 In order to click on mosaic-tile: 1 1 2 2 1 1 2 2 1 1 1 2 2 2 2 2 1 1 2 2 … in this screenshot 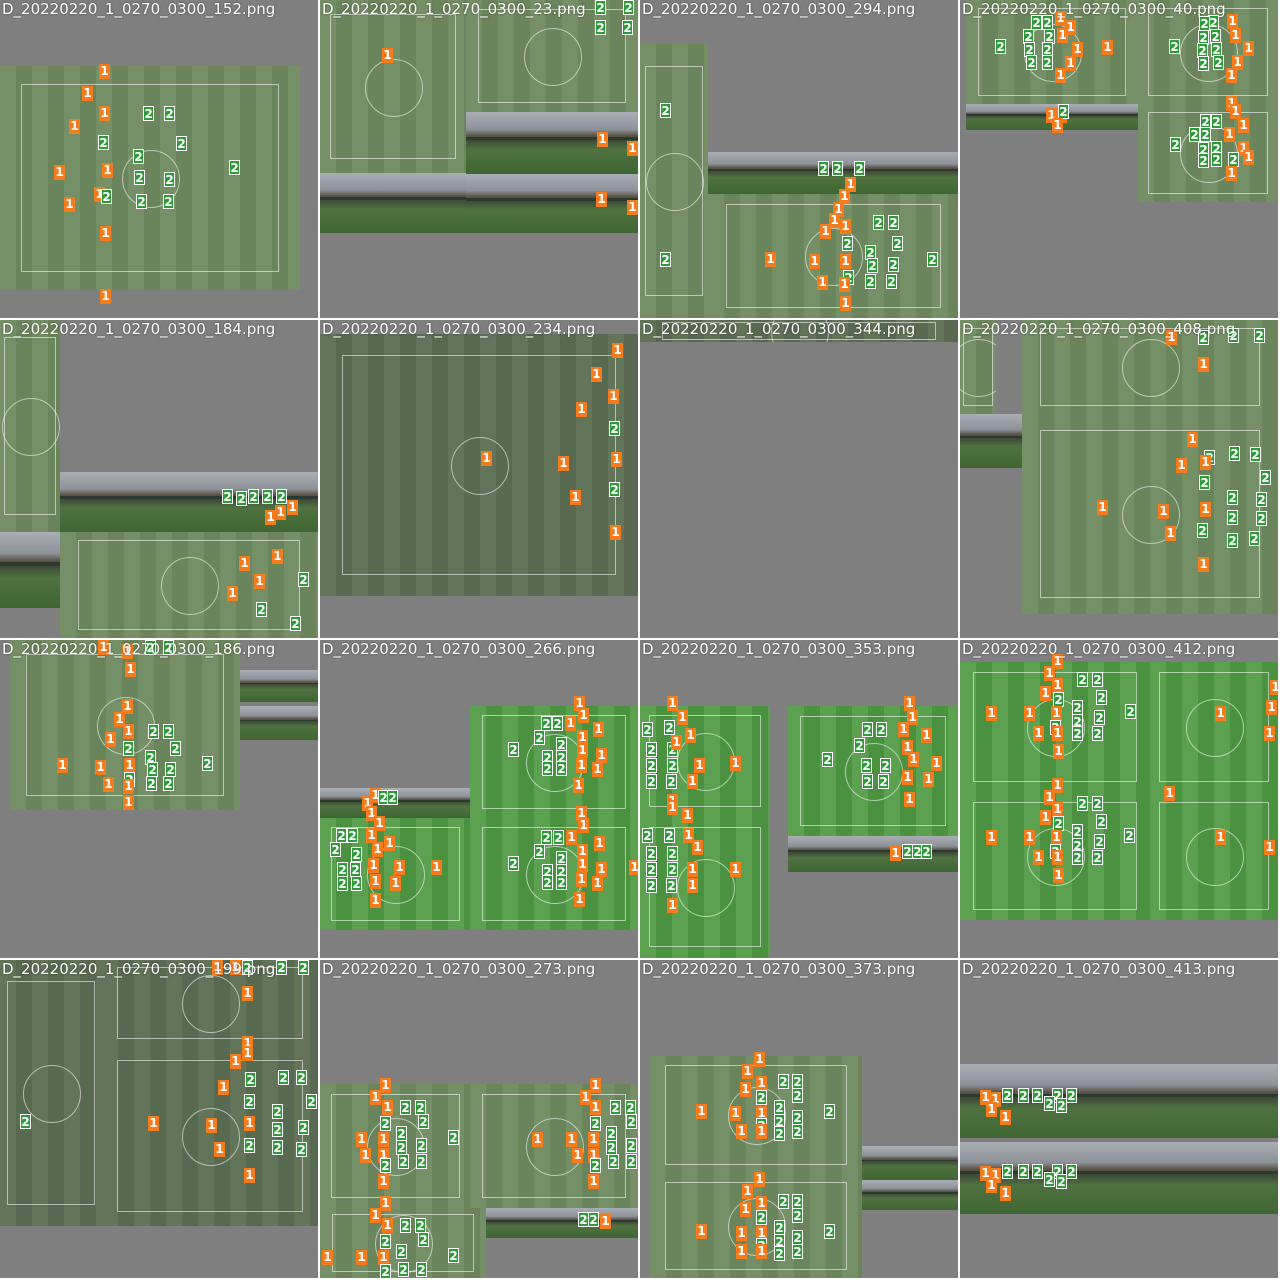, I will do `click(1119, 799)`.